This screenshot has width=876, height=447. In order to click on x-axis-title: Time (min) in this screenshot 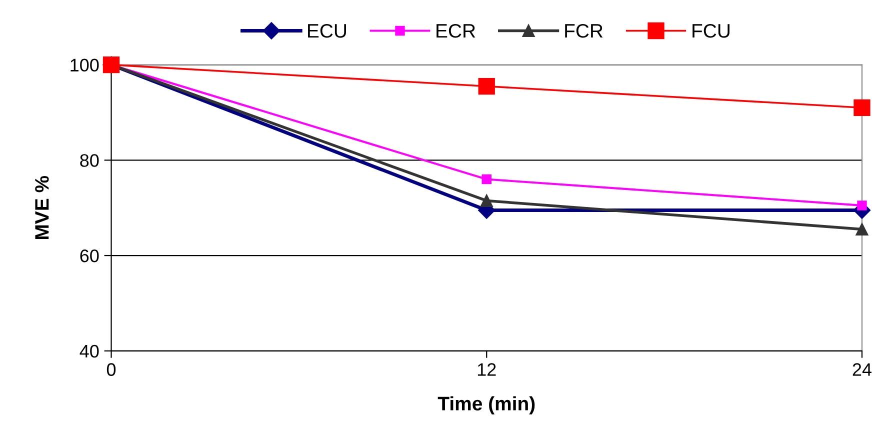, I will do `click(486, 405)`.